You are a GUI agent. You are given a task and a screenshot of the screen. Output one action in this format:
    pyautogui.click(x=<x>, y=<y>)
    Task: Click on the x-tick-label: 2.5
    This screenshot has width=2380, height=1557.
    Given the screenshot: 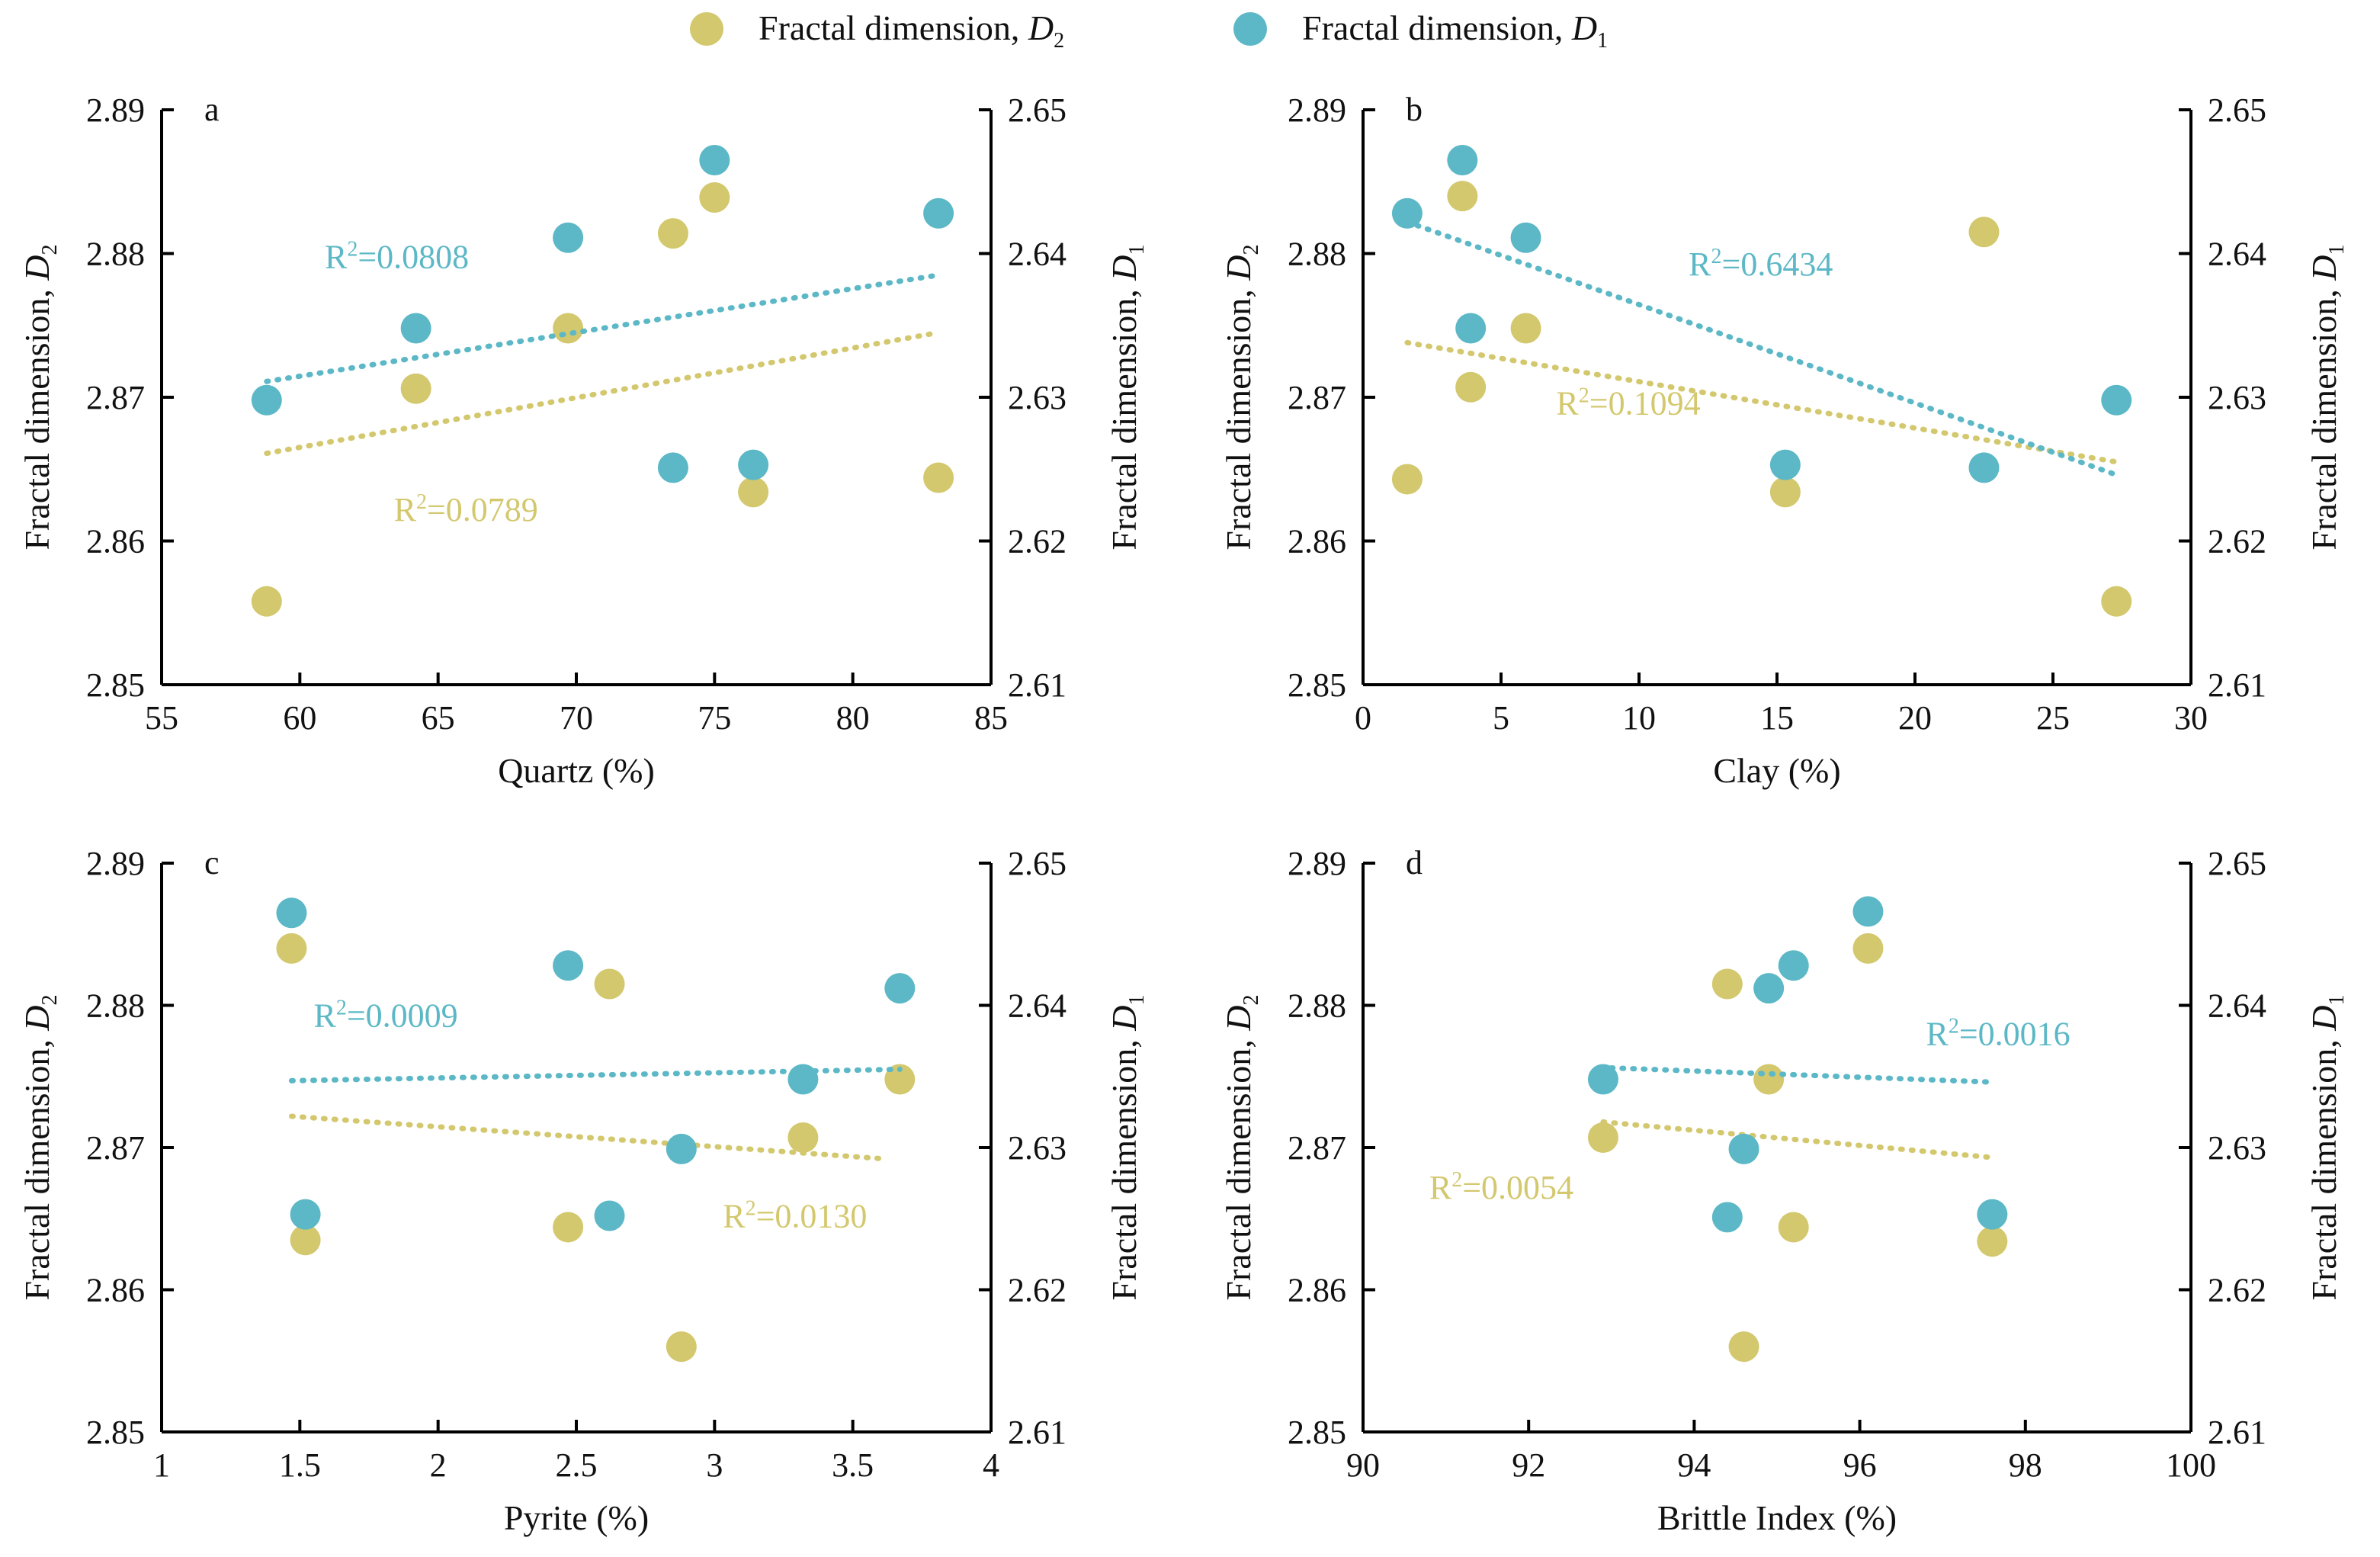 What is the action you would take?
    pyautogui.click(x=577, y=1465)
    